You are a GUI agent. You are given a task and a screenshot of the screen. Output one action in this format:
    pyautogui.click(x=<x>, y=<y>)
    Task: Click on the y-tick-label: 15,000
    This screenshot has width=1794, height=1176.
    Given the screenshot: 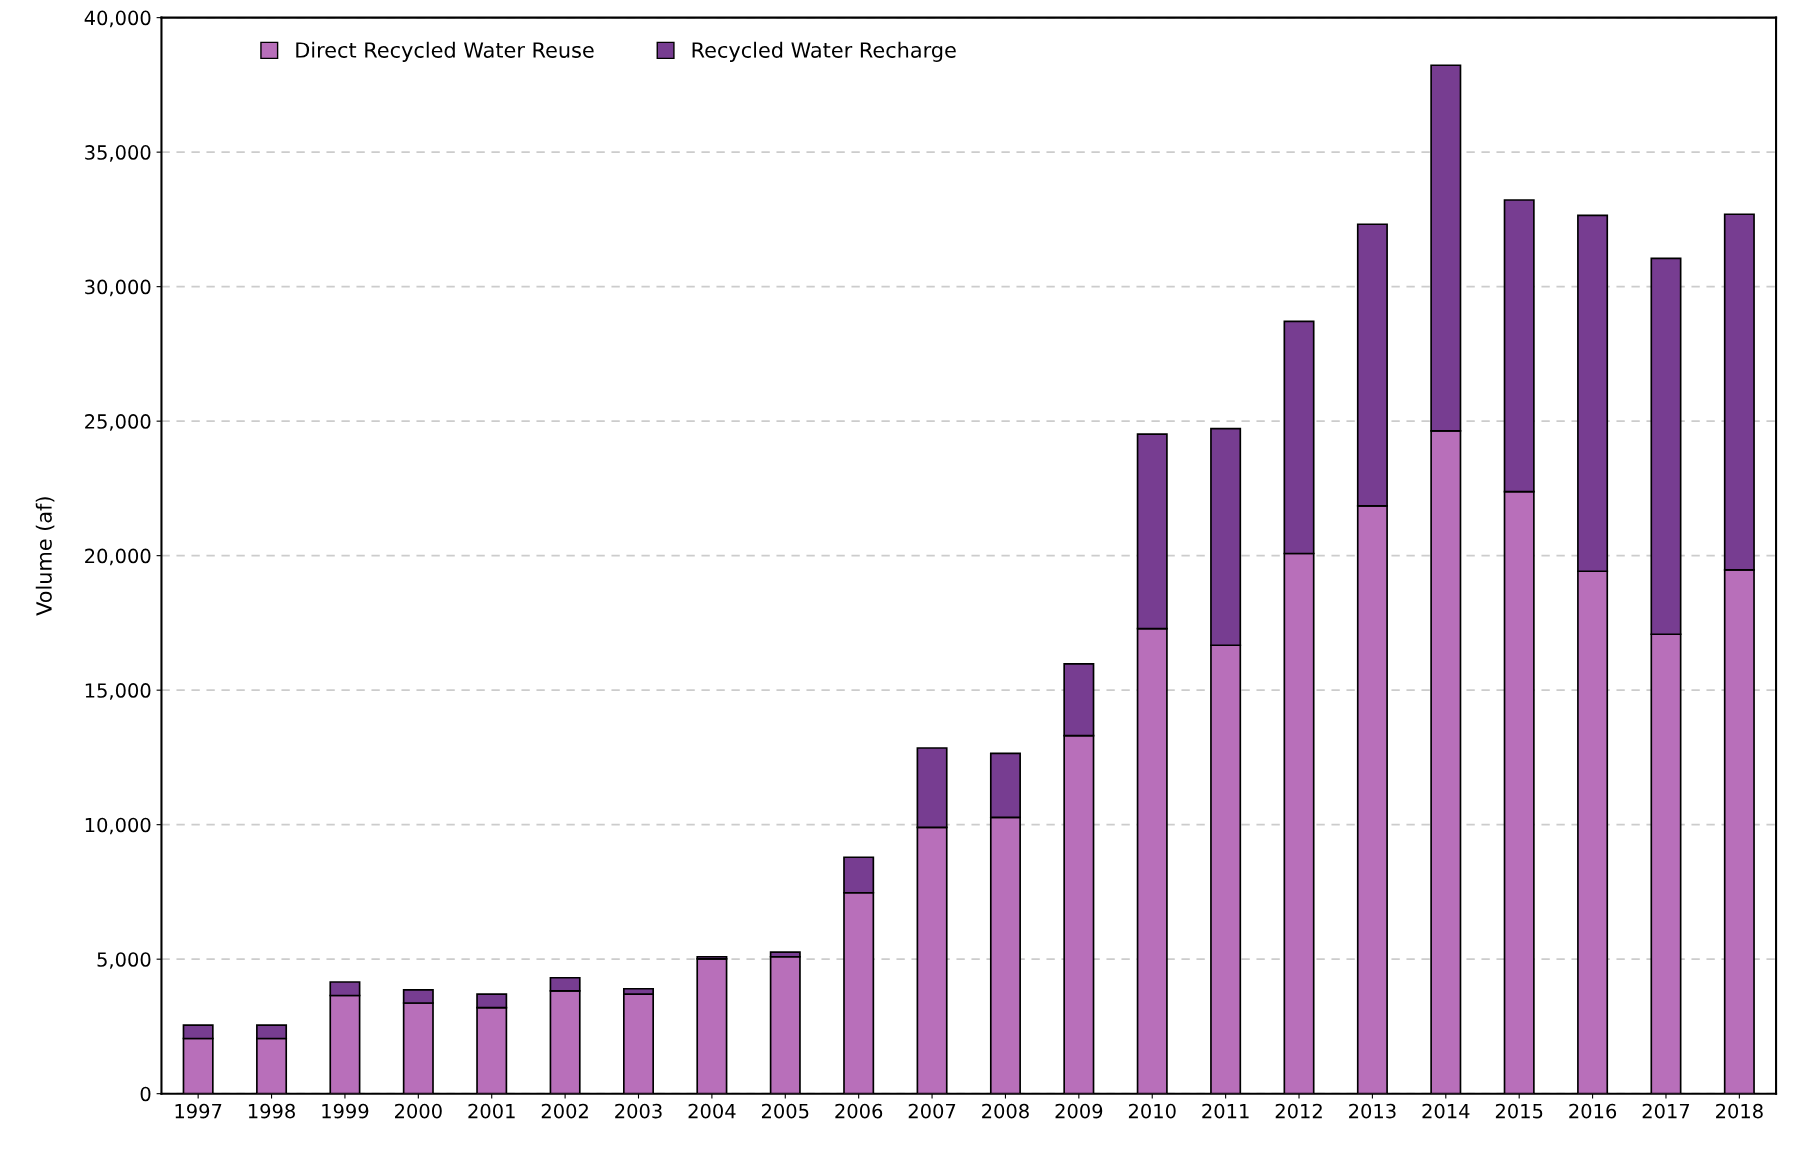 What is the action you would take?
    pyautogui.click(x=118, y=691)
    